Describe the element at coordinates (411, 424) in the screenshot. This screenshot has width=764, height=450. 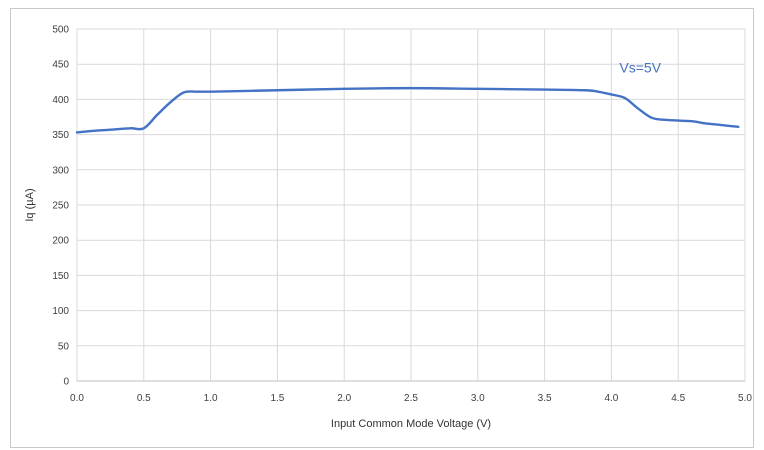
I see `x-axis-title: Input Common Mode Voltage (V)` at that location.